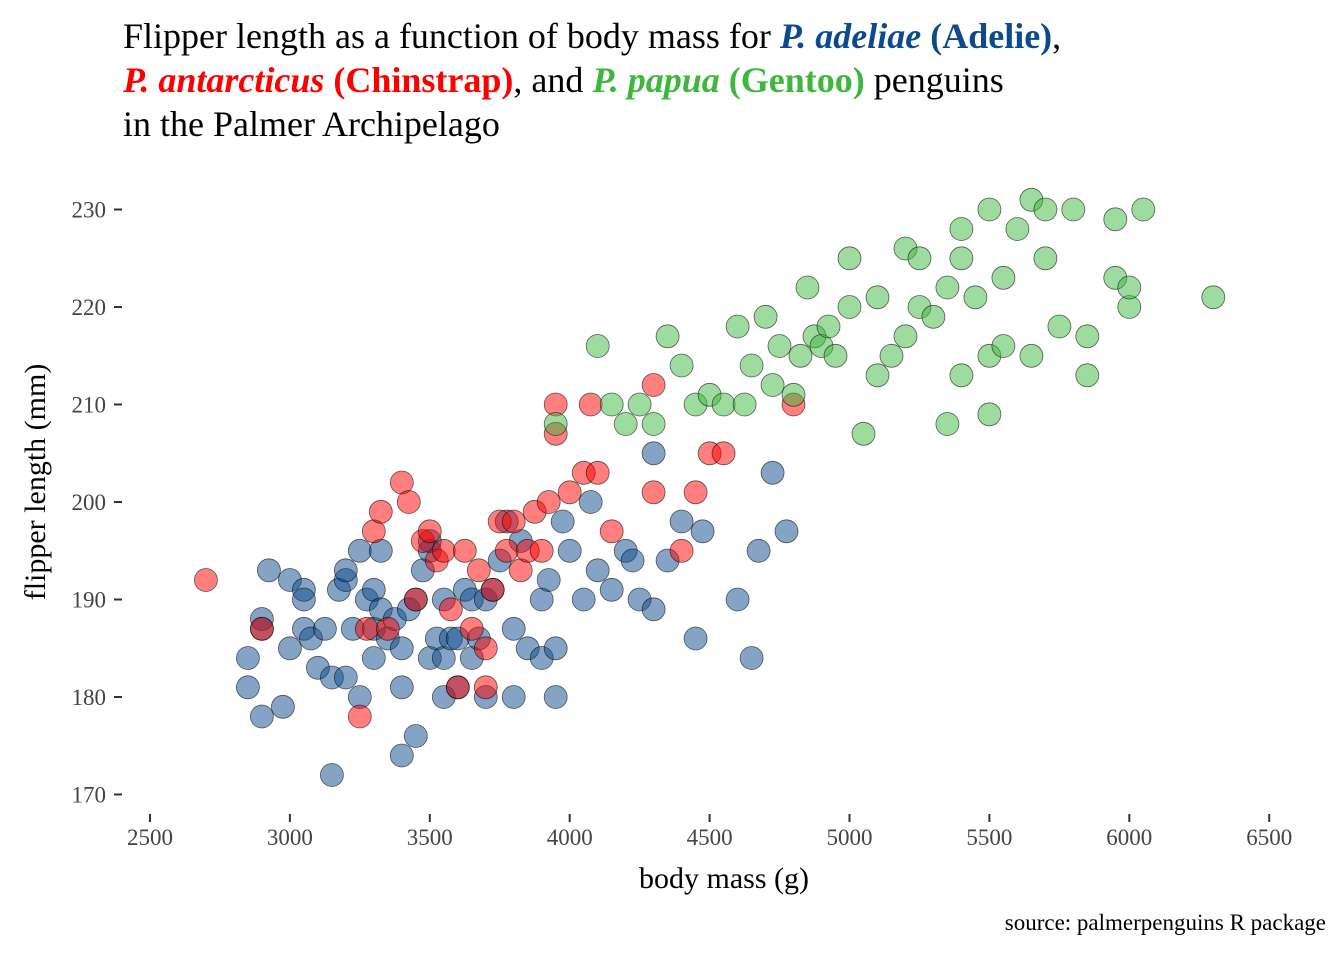 This screenshot has height=960, width=1344. What do you see at coordinates (89, 600) in the screenshot?
I see `y-tick-label-190: 190` at bounding box center [89, 600].